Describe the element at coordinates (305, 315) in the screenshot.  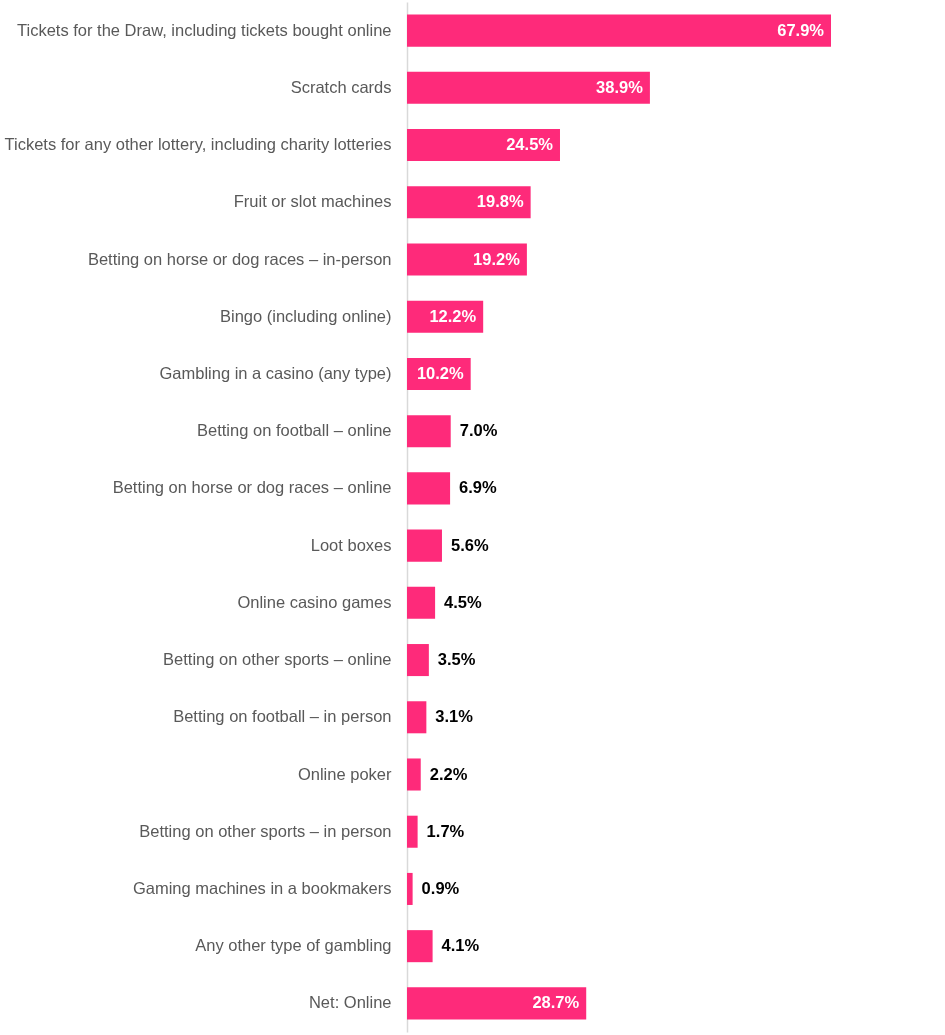
I see `y-tick-label: Bingo (including online)` at that location.